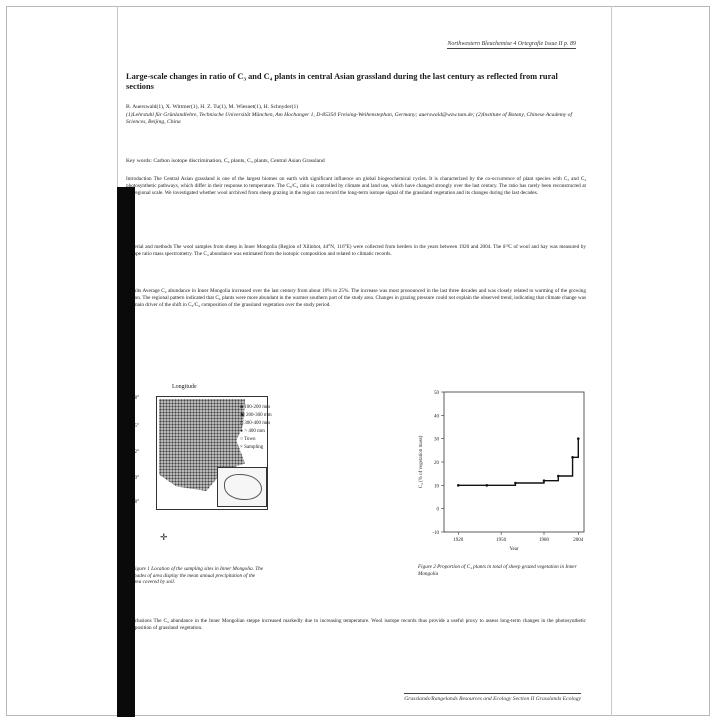 Image resolution: width=717 pixels, height=723 pixels. What do you see at coordinates (437, 393) in the screenshot?
I see `y-tick-label: 50` at bounding box center [437, 393].